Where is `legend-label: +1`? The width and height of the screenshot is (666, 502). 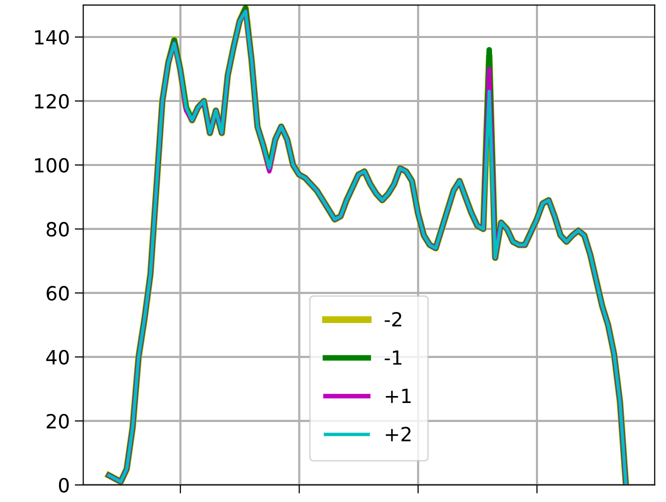
legend-label: +1 is located at coordinates (398, 395).